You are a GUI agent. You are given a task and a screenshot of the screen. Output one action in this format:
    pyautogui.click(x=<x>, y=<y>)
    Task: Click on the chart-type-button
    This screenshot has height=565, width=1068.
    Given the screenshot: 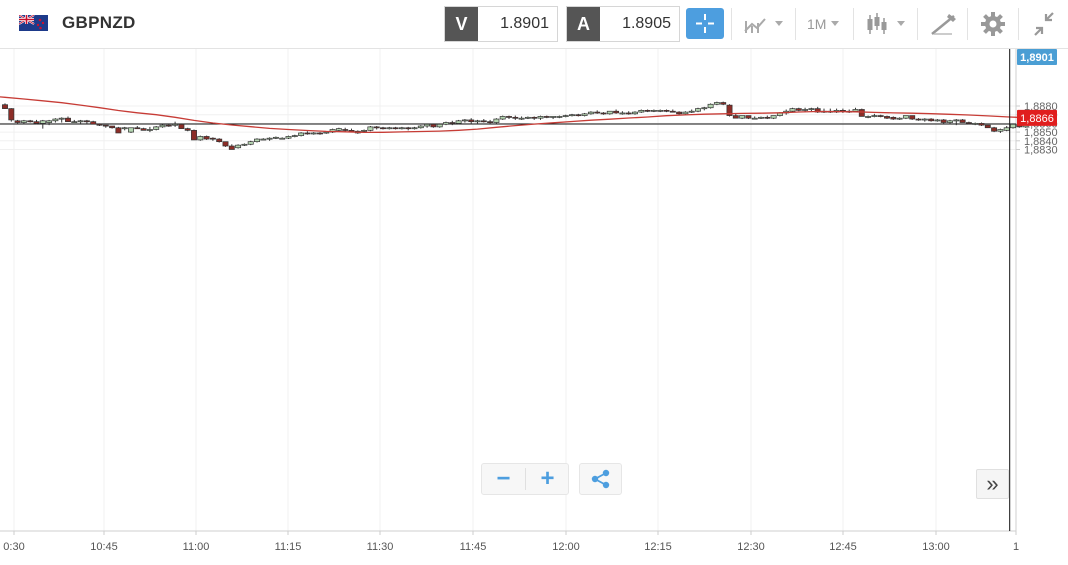 What is the action you would take?
    pyautogui.click(x=765, y=24)
    